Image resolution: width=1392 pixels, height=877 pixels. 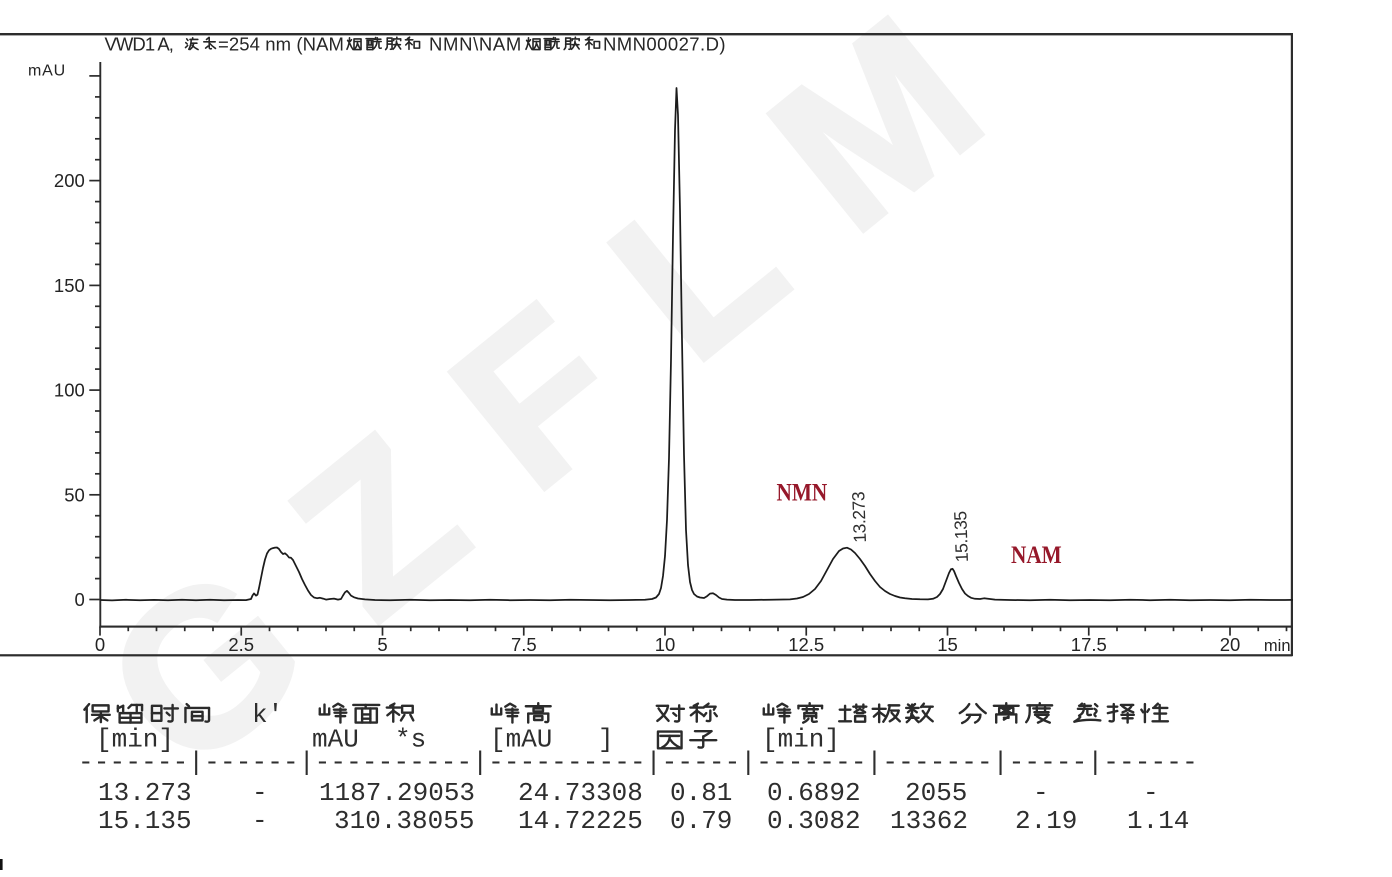 What do you see at coordinates (139, 44) in the screenshot?
I see `svg-text: VWD1 A,` at bounding box center [139, 44].